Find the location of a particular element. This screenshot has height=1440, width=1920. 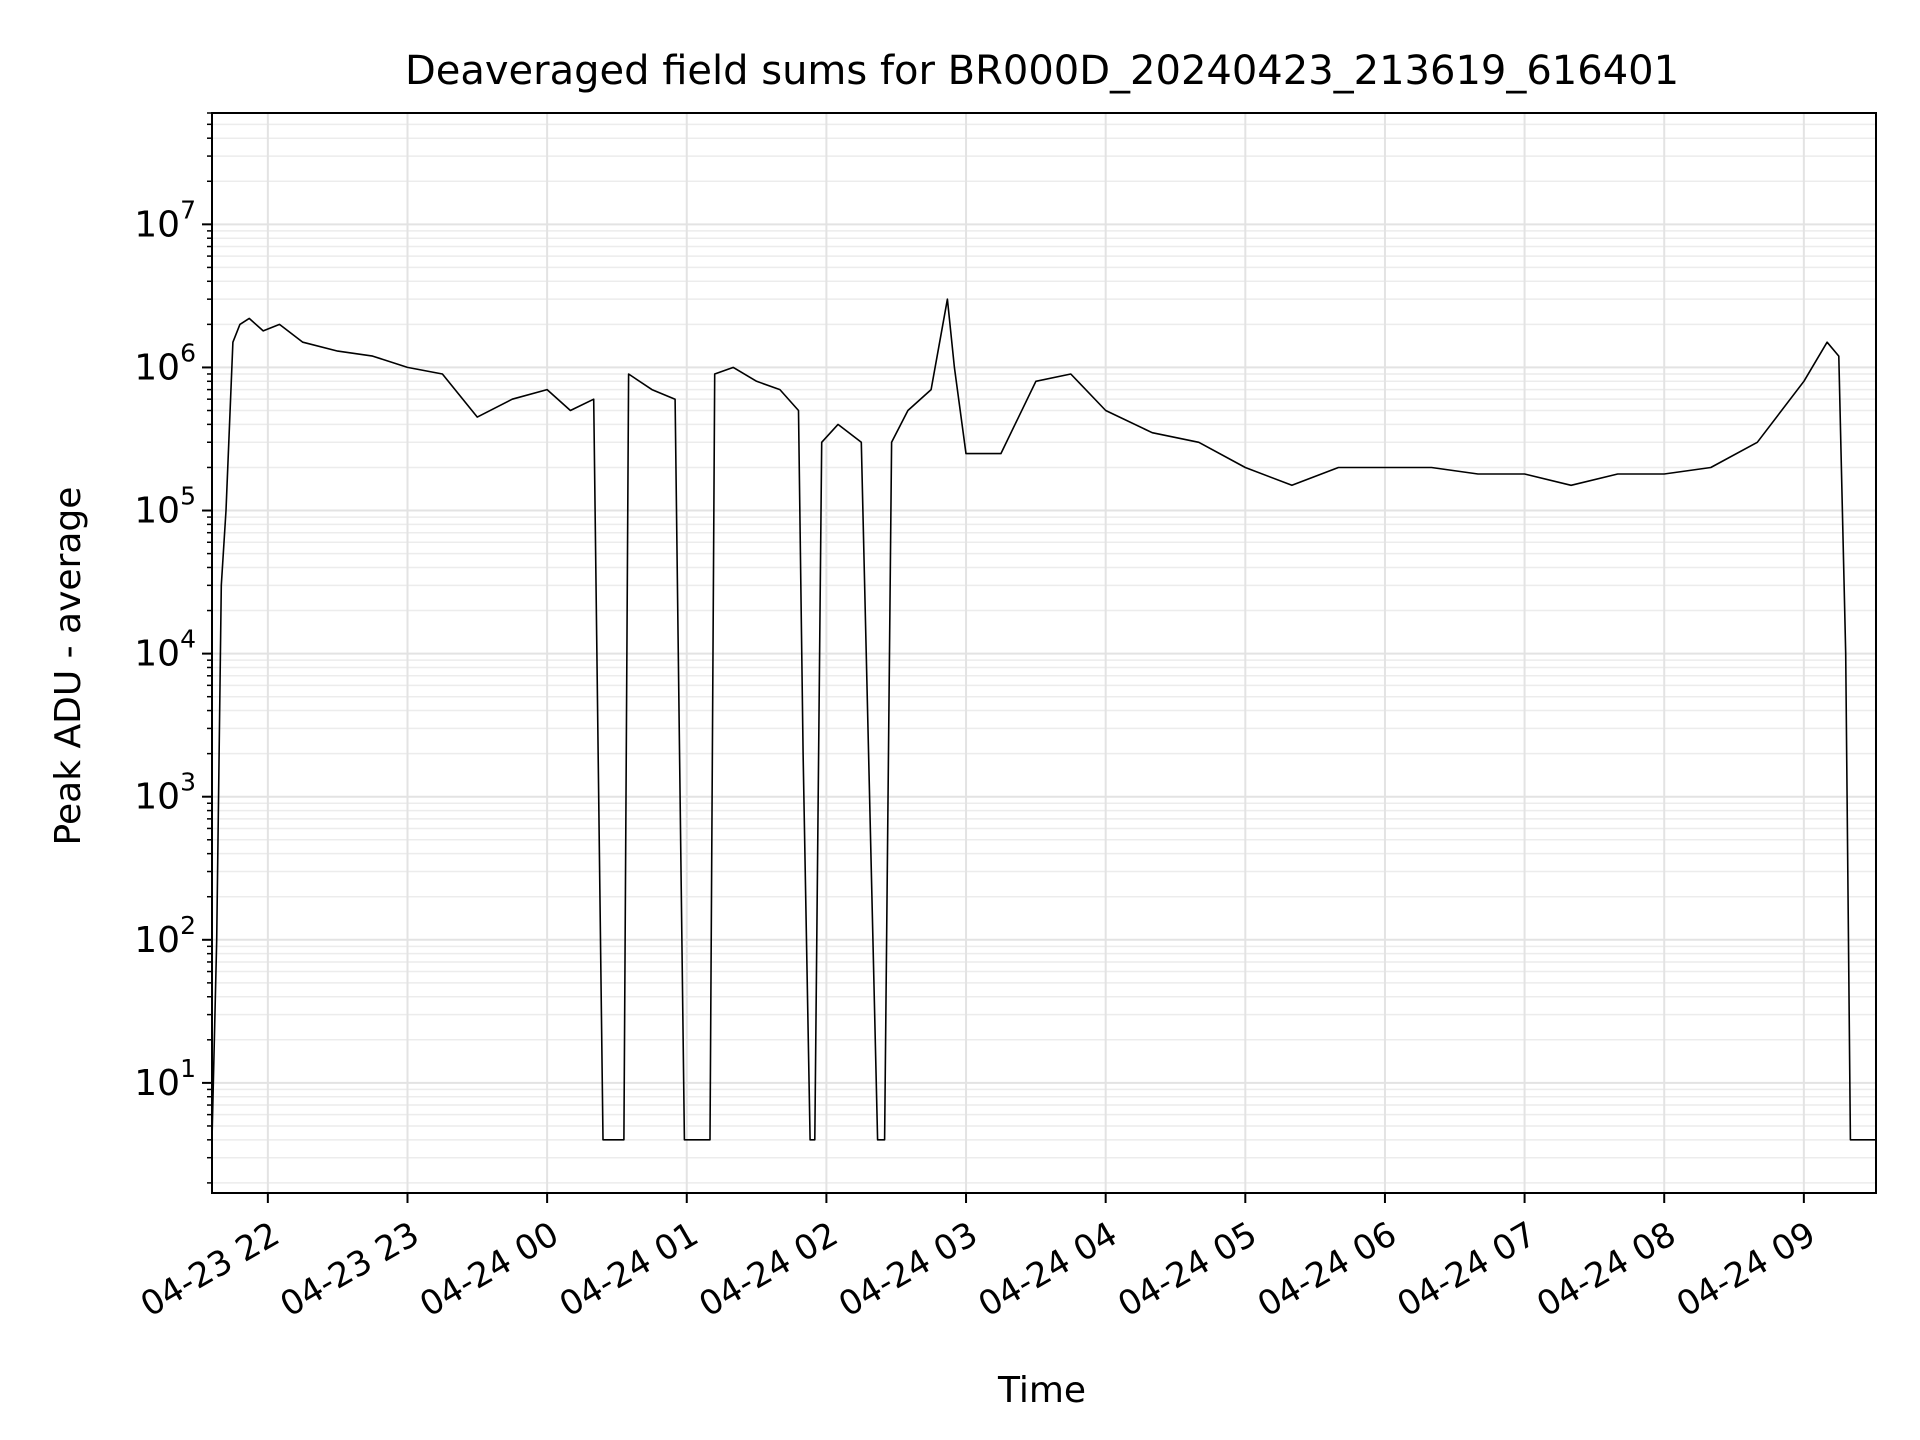

y-tick-label: 10² is located at coordinates (165, 936).